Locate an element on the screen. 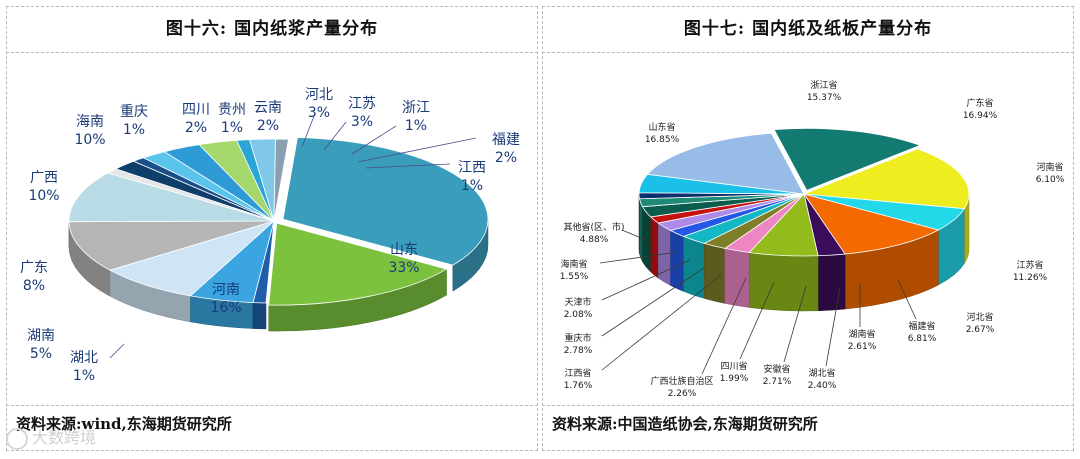  slice-name-label: 河北省 is located at coordinates (979, 317).